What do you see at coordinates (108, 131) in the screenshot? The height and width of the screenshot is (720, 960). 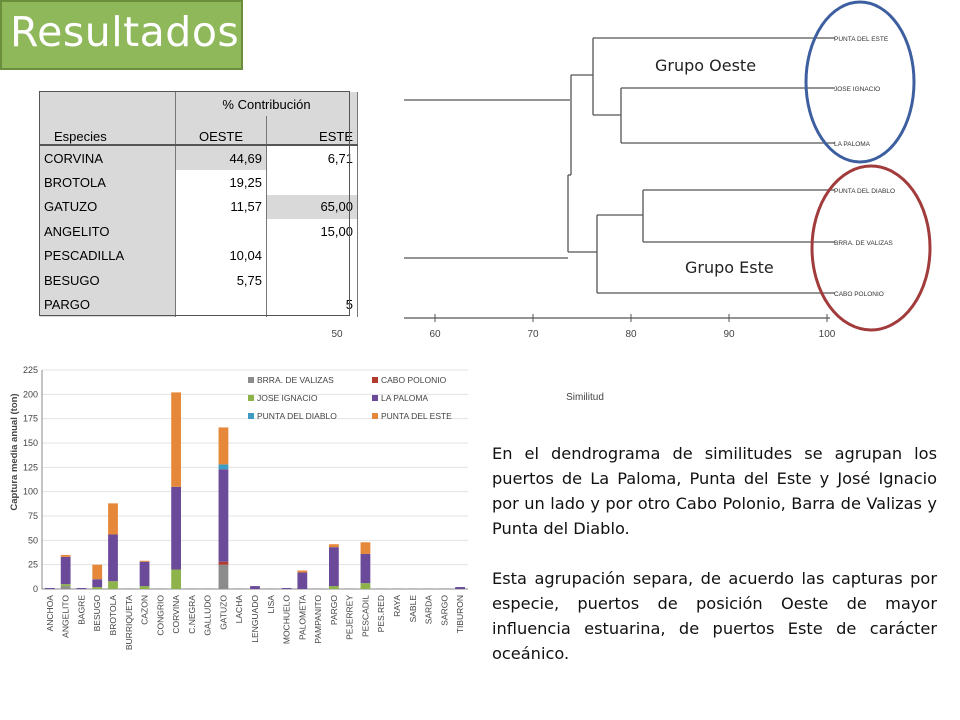 I see `table-col-species: Especies` at bounding box center [108, 131].